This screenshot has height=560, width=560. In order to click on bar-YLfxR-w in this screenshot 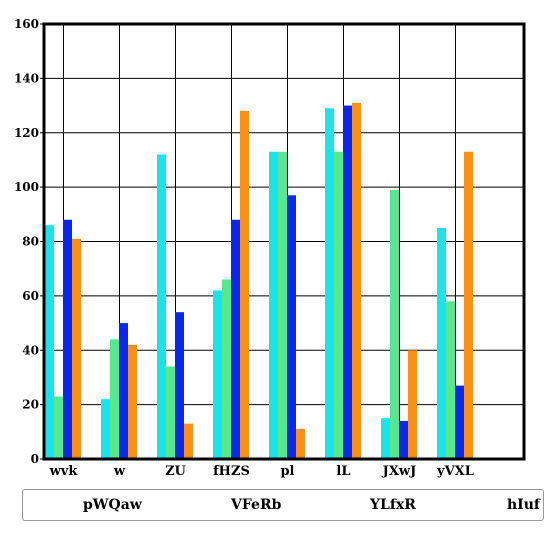, I will do `click(123, 391)`.